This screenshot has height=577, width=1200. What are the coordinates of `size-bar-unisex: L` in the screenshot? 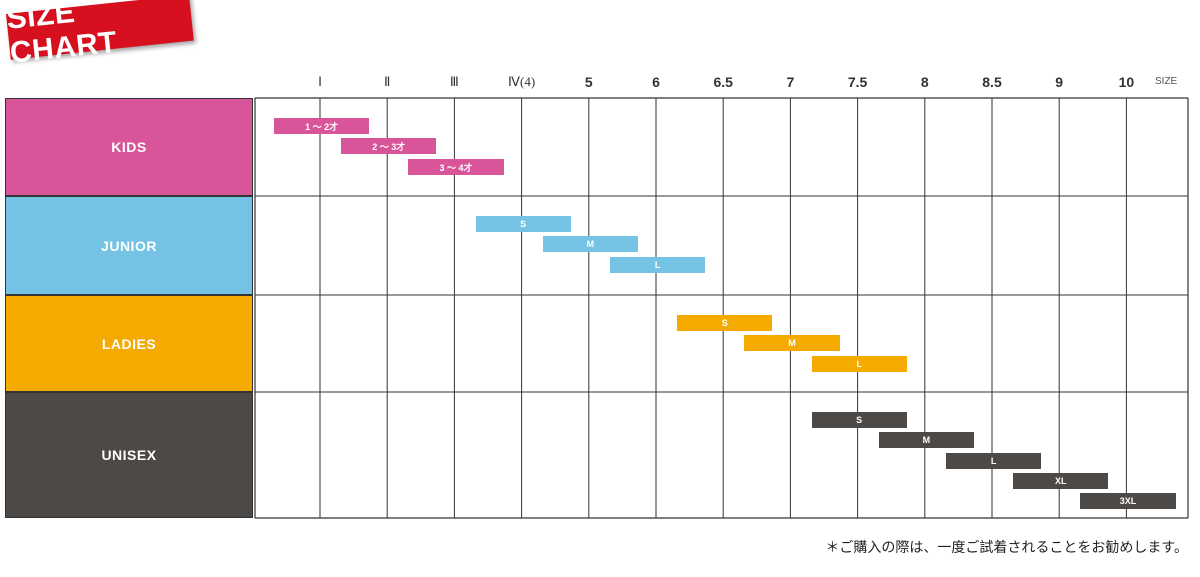 It's located at (994, 461).